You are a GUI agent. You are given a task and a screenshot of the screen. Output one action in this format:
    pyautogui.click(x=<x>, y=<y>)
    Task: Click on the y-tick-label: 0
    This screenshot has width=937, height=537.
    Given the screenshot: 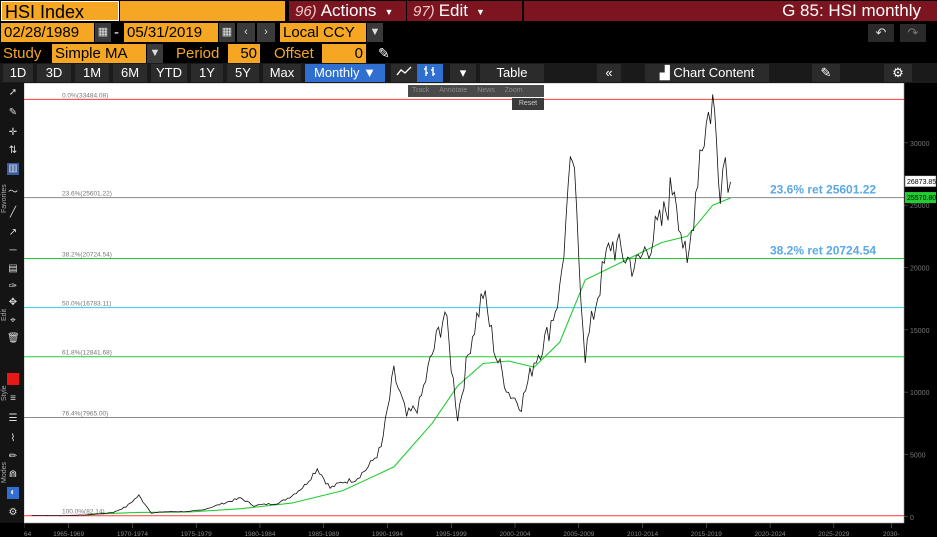 What is the action you would take?
    pyautogui.click(x=912, y=518)
    